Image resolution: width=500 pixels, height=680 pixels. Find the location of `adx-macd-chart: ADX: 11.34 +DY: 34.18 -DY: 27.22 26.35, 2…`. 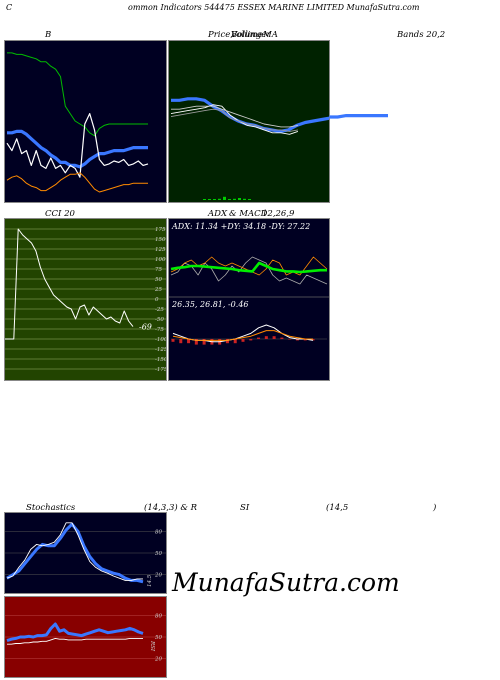

adx-macd-chart: ADX: 11.34 +DY: 34.18 -DY: 27.22 26.35, 2… is located at coordinates (249, 299).